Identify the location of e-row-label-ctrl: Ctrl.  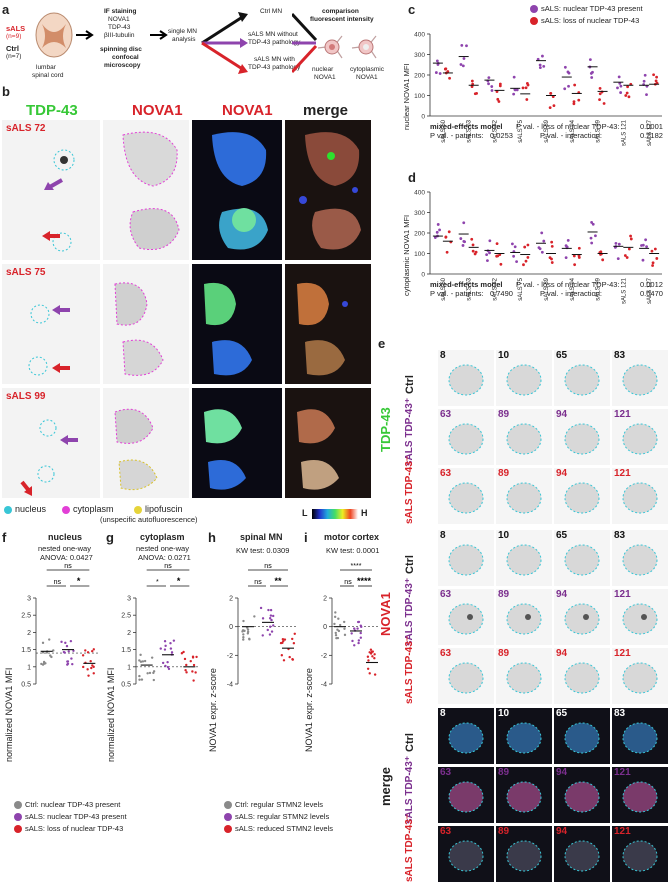
(410, 742).